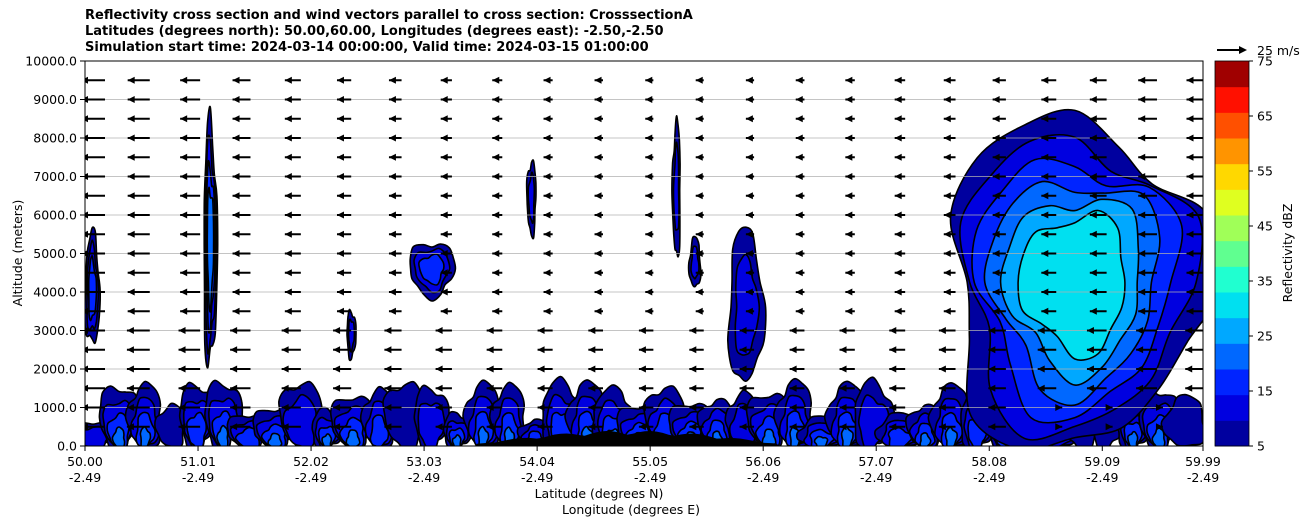 This screenshot has width=1304, height=526. I want to click on y-tick-label: 7000.0, so click(55, 176).